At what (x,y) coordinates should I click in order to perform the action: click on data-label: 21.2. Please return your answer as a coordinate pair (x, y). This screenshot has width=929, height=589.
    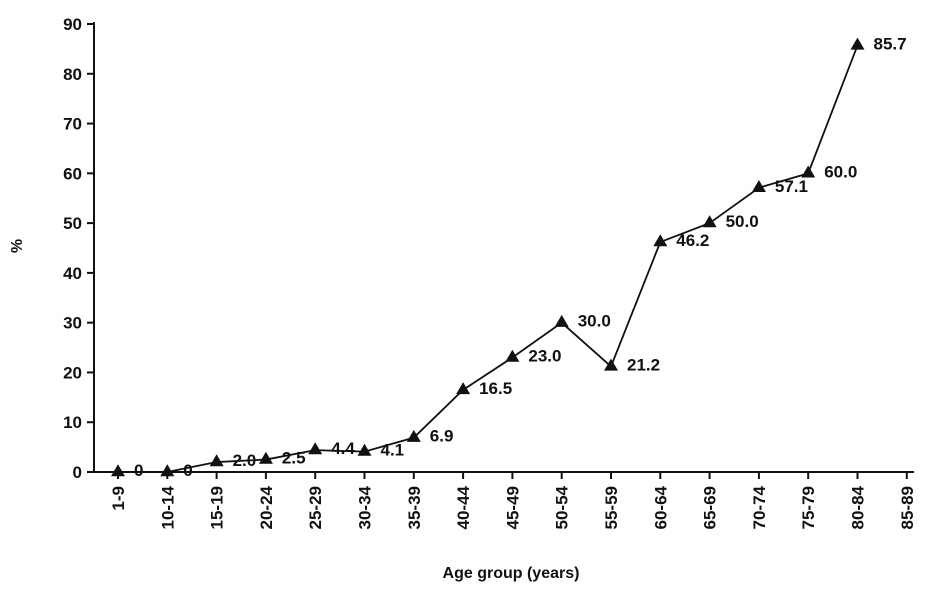
    Looking at the image, I should click on (643, 364).